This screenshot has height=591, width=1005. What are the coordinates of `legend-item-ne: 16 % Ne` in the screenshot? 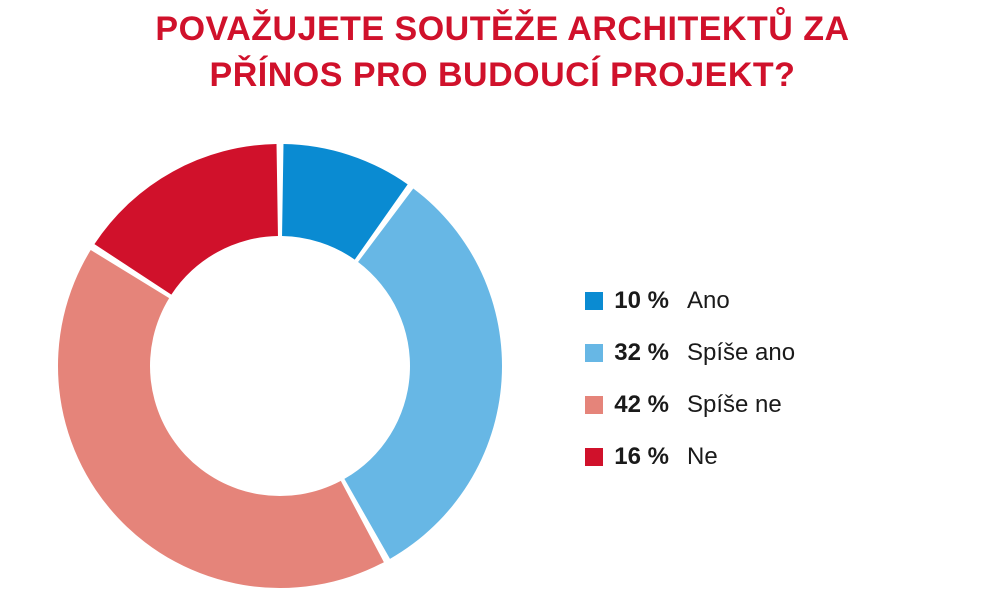 It's located at (690, 457).